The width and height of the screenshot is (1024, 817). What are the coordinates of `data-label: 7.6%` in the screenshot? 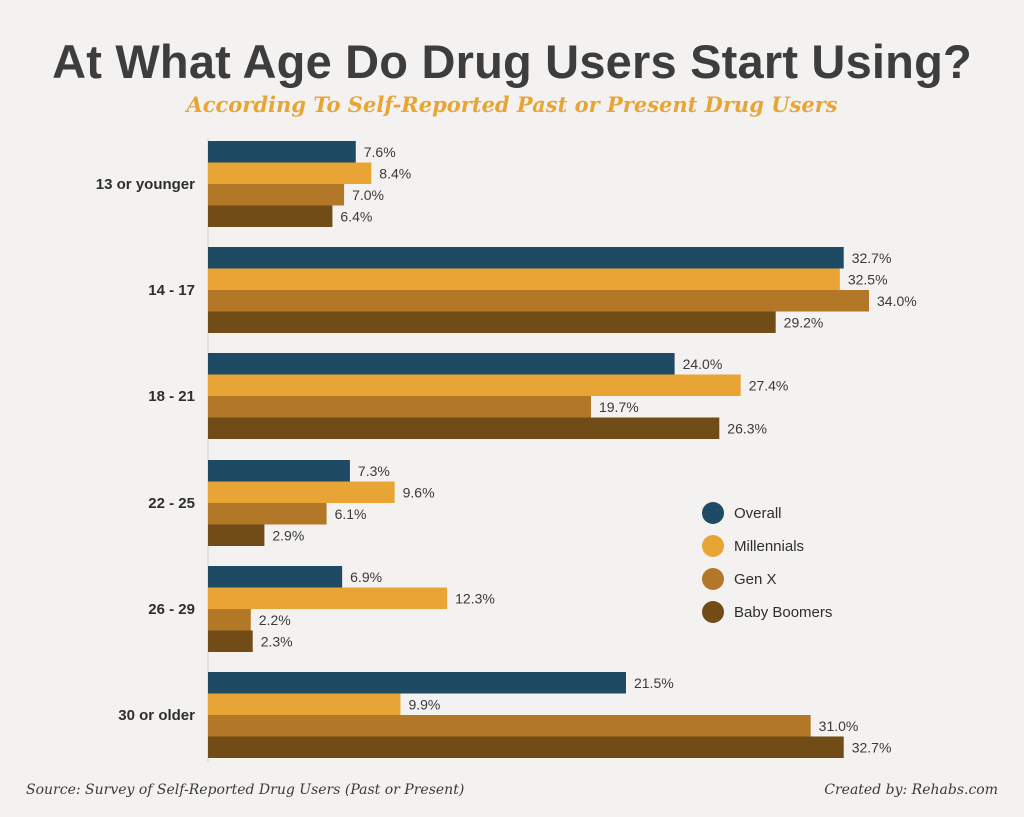 It's located at (380, 152).